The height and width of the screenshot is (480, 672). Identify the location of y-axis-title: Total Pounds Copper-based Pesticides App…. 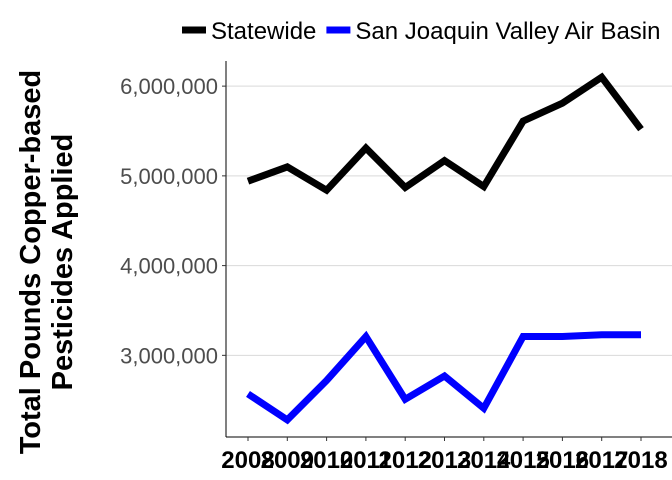
(47, 262).